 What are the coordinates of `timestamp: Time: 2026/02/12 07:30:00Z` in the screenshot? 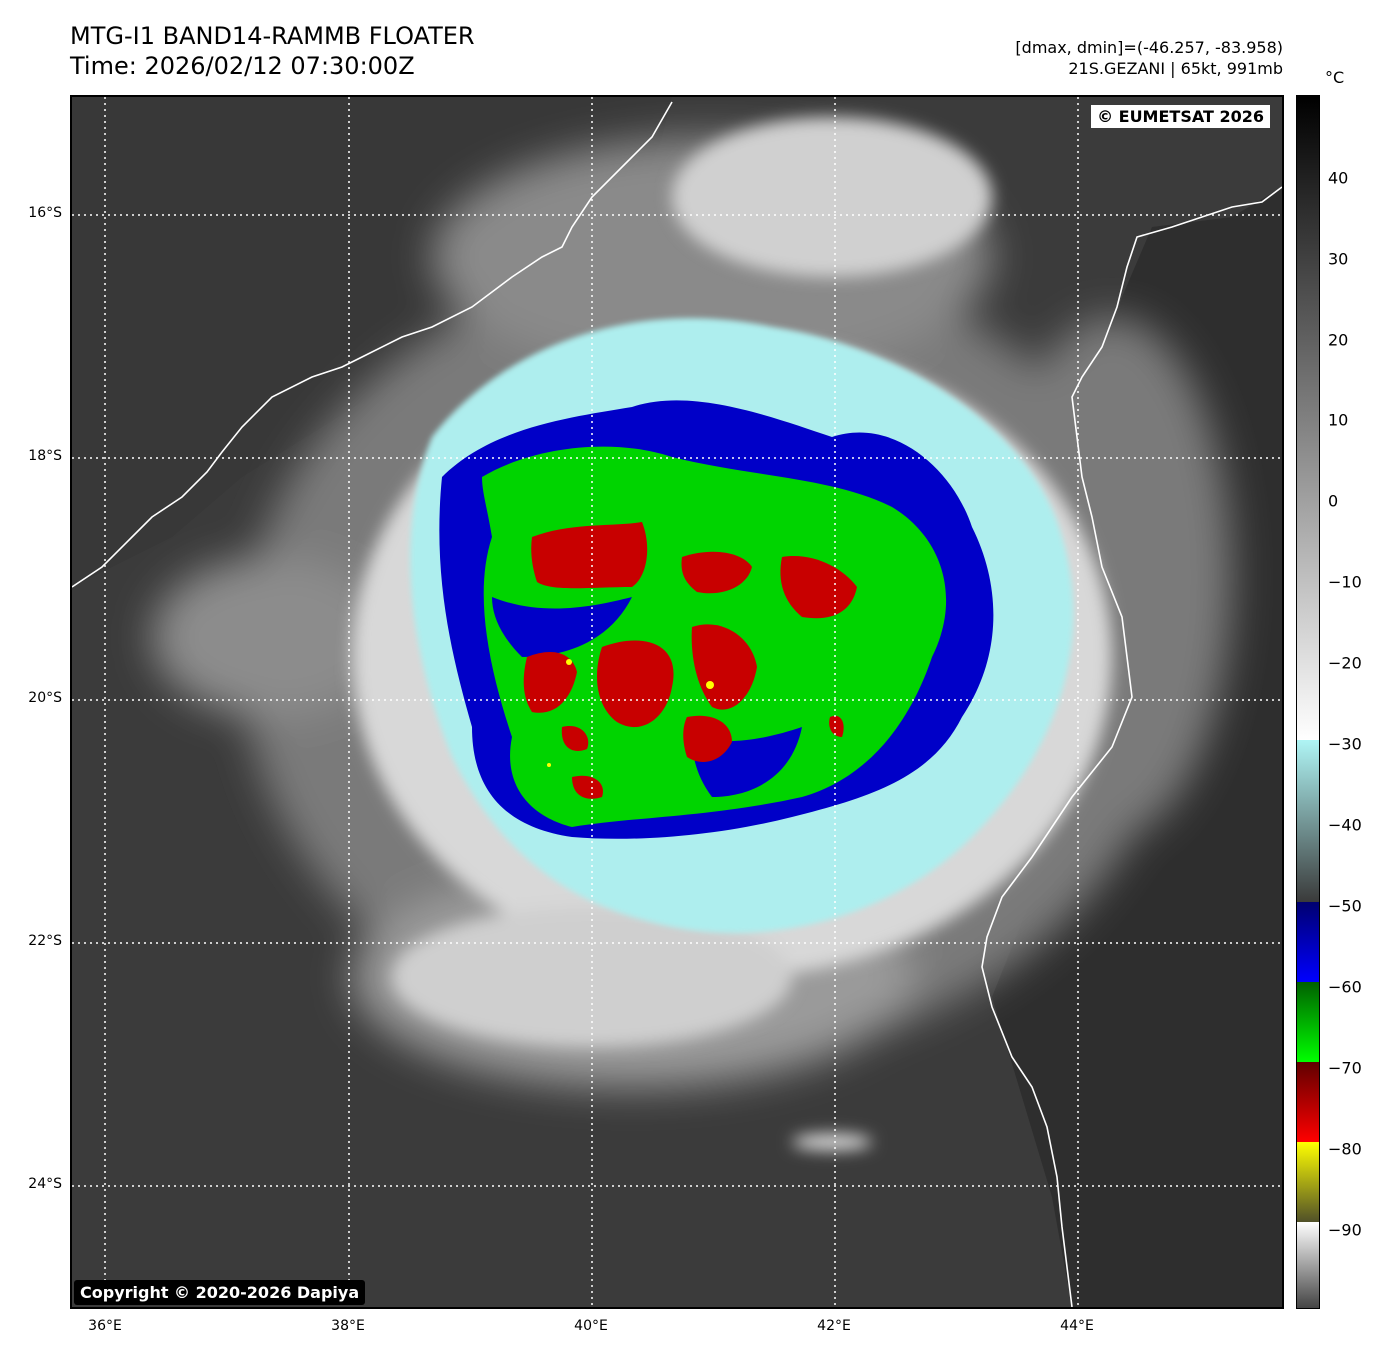 It's located at (242, 66).